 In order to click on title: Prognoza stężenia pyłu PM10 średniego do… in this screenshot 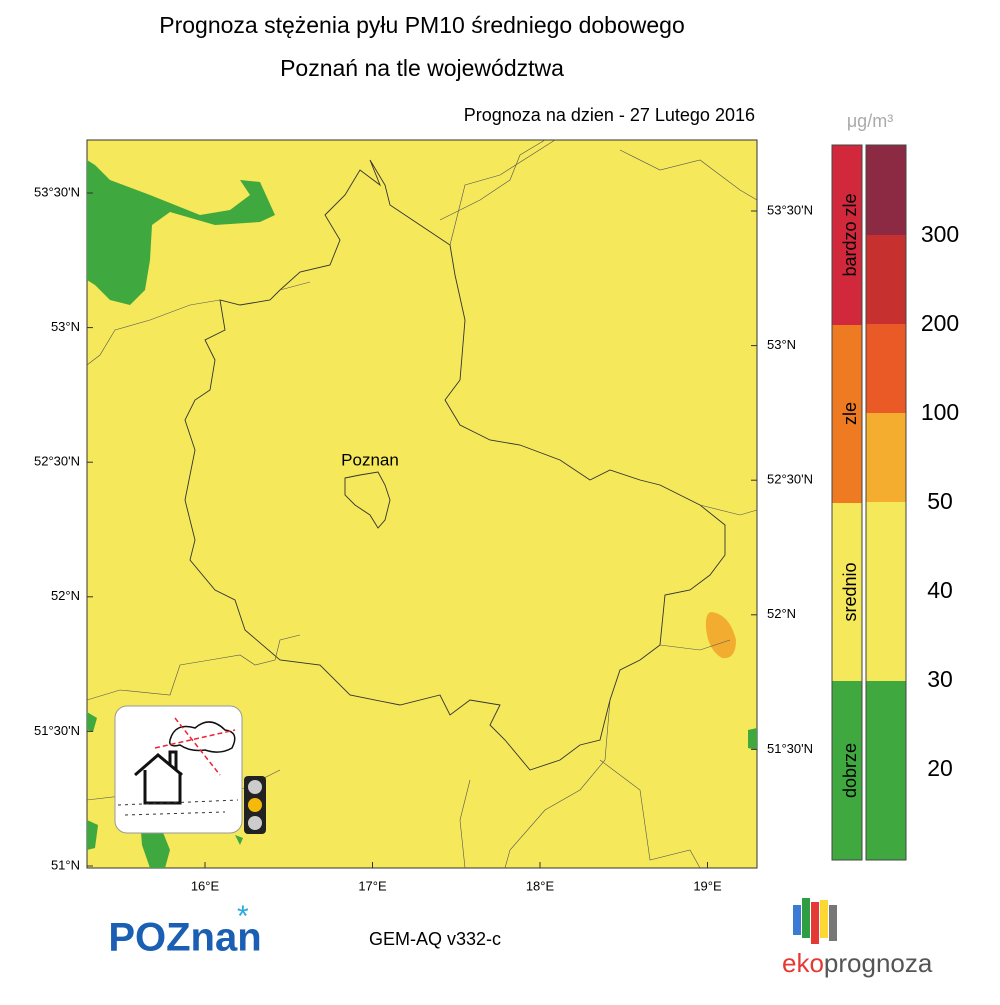, I will do `click(422, 25)`.